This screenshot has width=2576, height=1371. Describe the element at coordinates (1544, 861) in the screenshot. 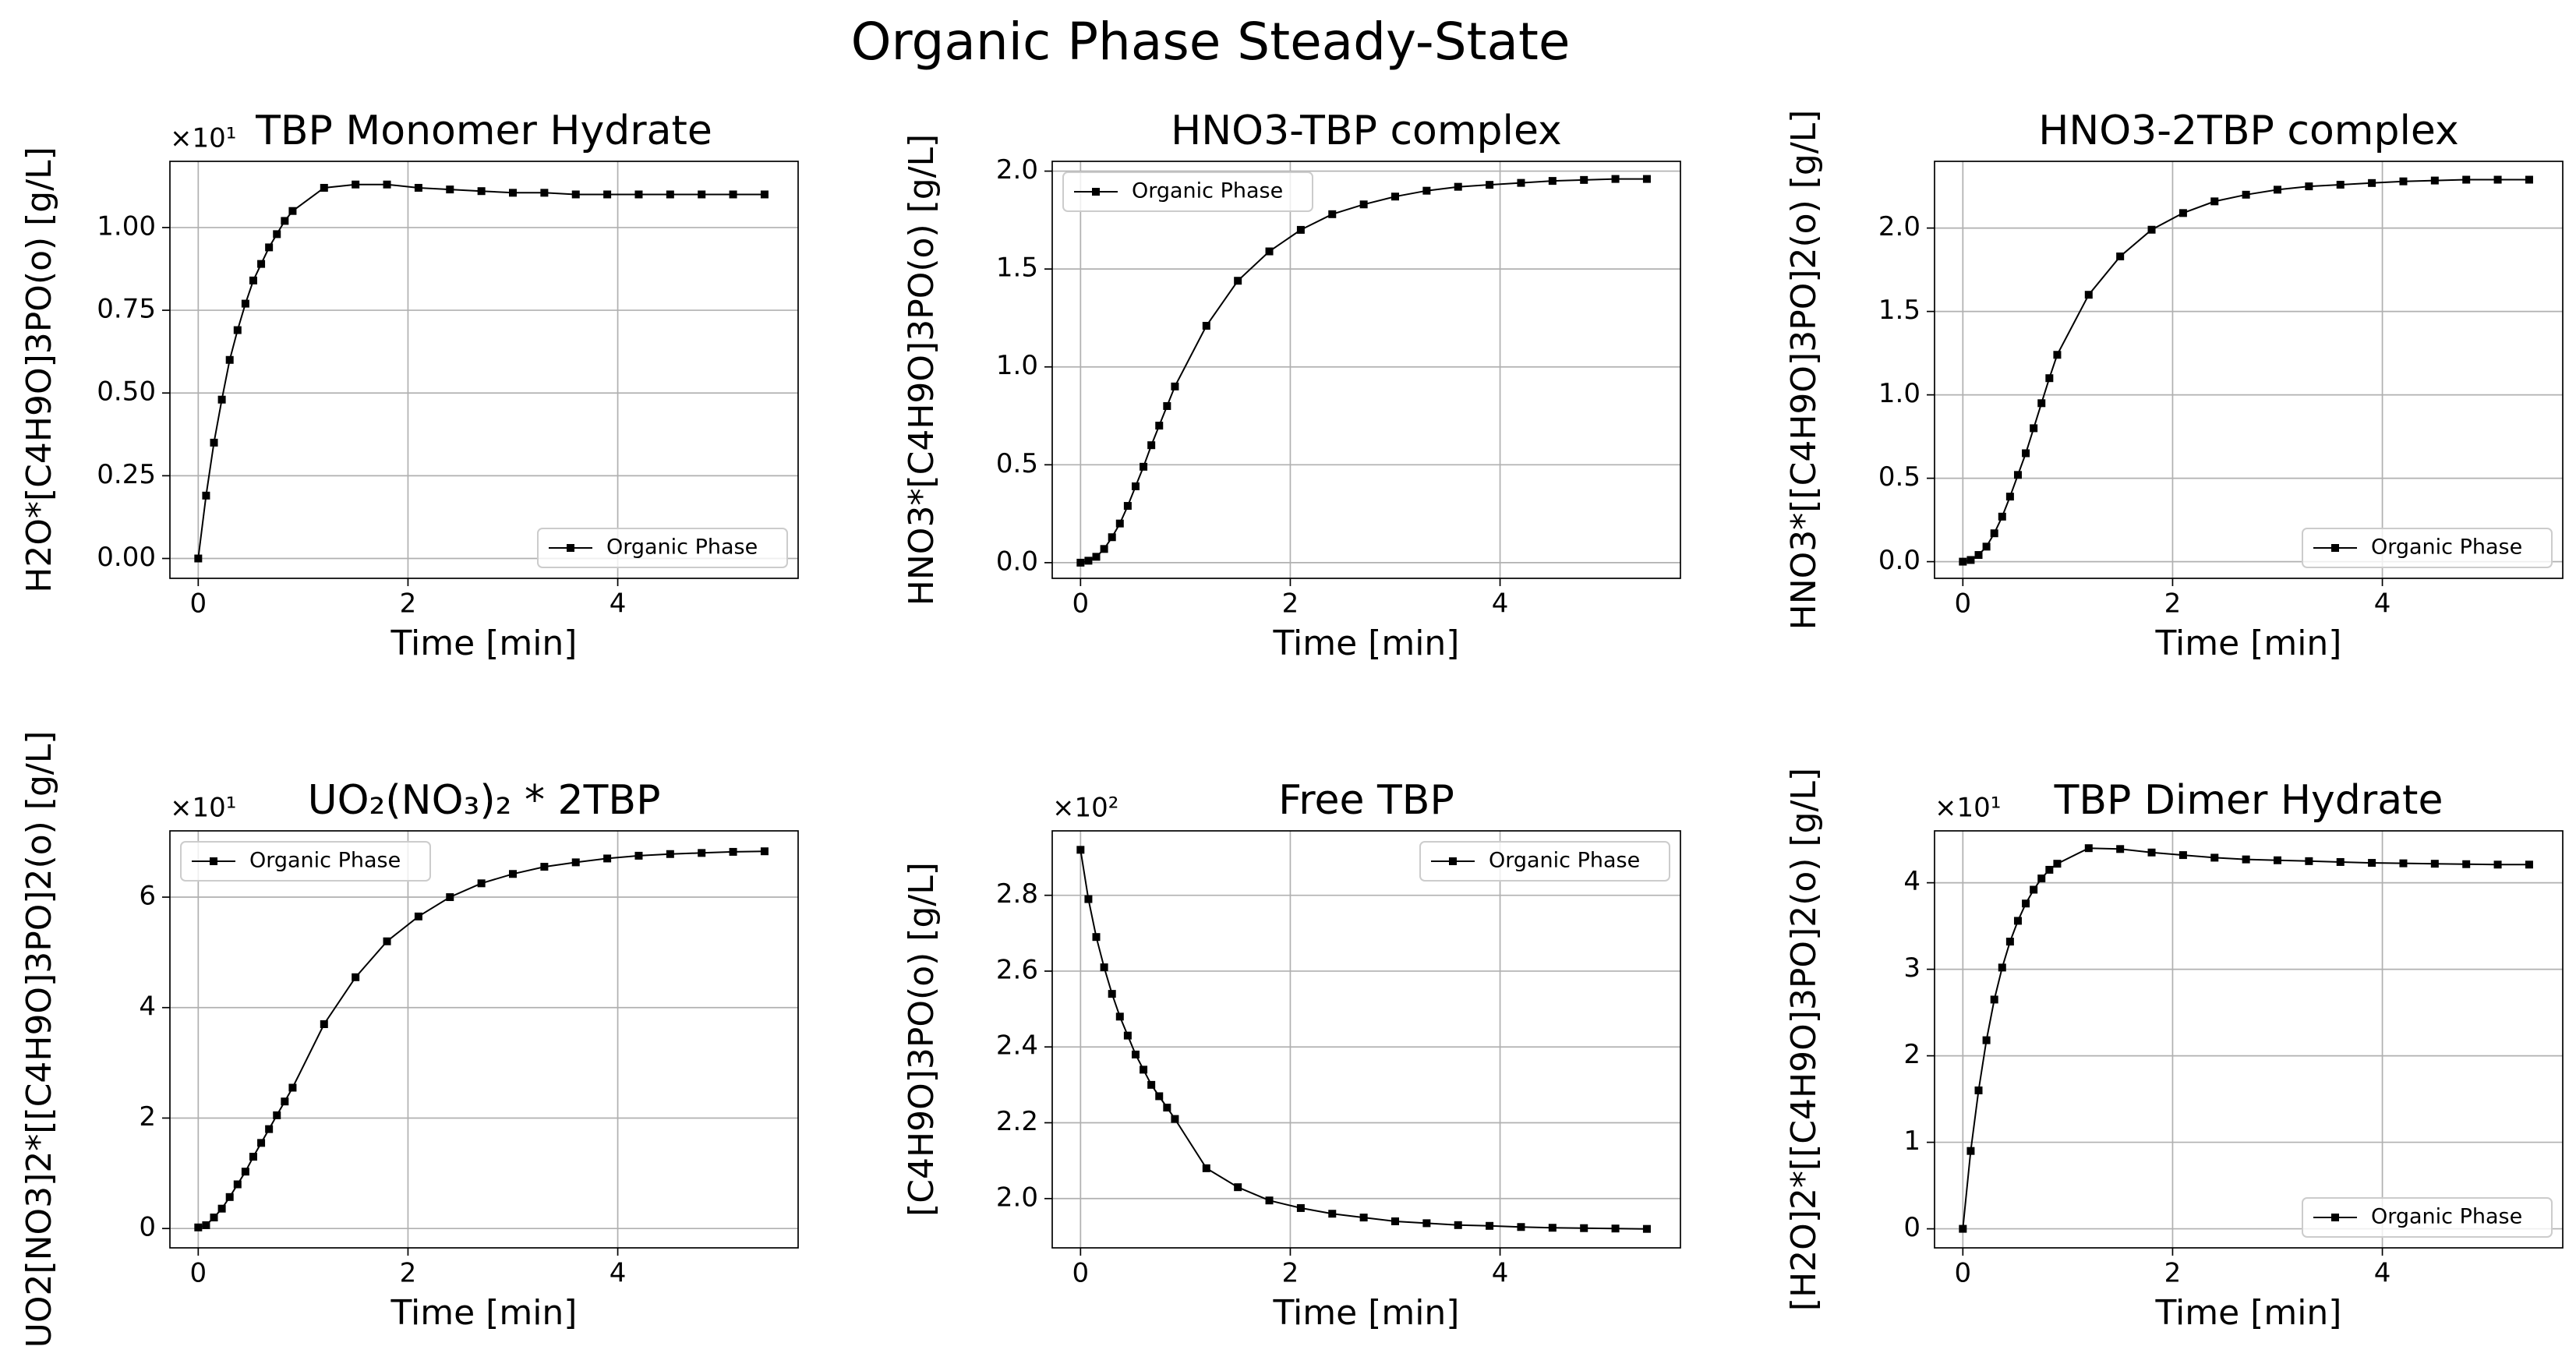

I see `legend-box` at that location.